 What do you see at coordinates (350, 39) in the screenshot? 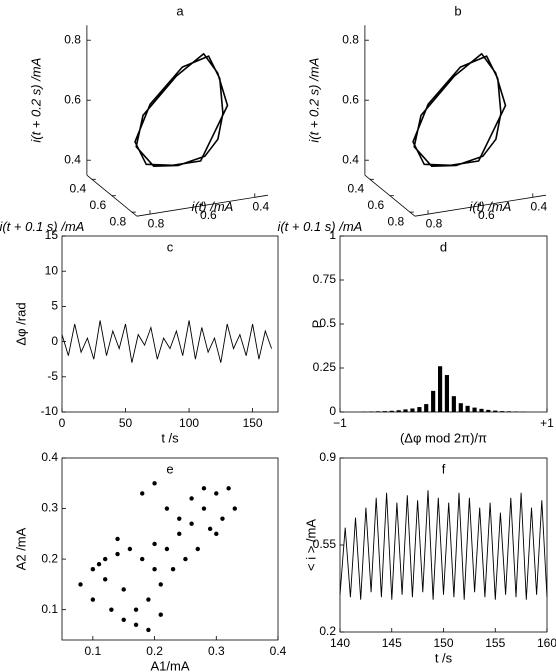
I see `z-tick-label: 0.8` at bounding box center [350, 39].